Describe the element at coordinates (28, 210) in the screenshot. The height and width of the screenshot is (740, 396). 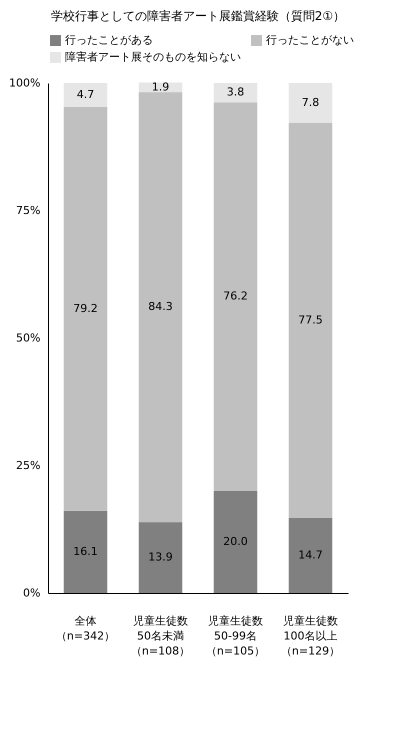
I see `y-tick-label: 75%` at that location.